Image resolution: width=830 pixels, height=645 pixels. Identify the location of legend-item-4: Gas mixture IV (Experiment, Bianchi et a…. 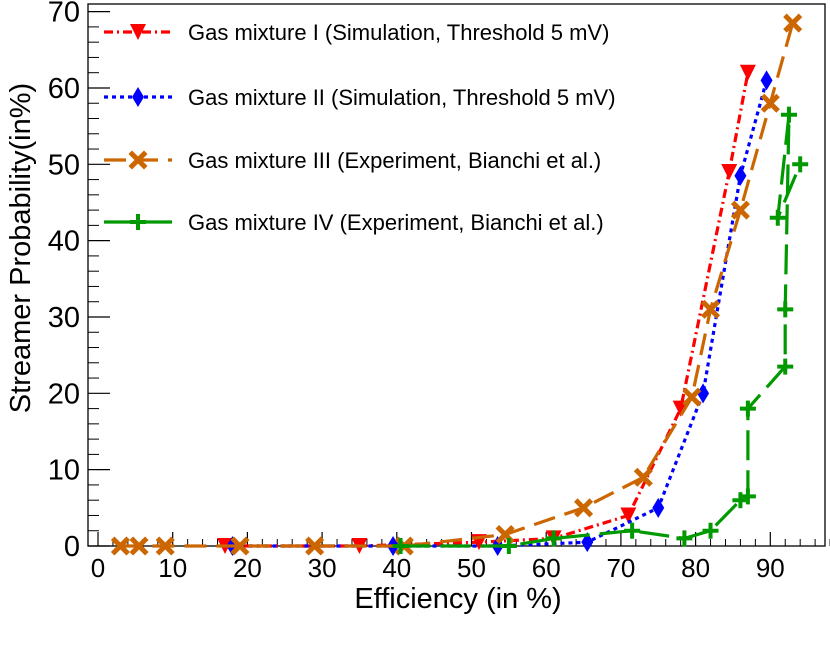
(354, 222).